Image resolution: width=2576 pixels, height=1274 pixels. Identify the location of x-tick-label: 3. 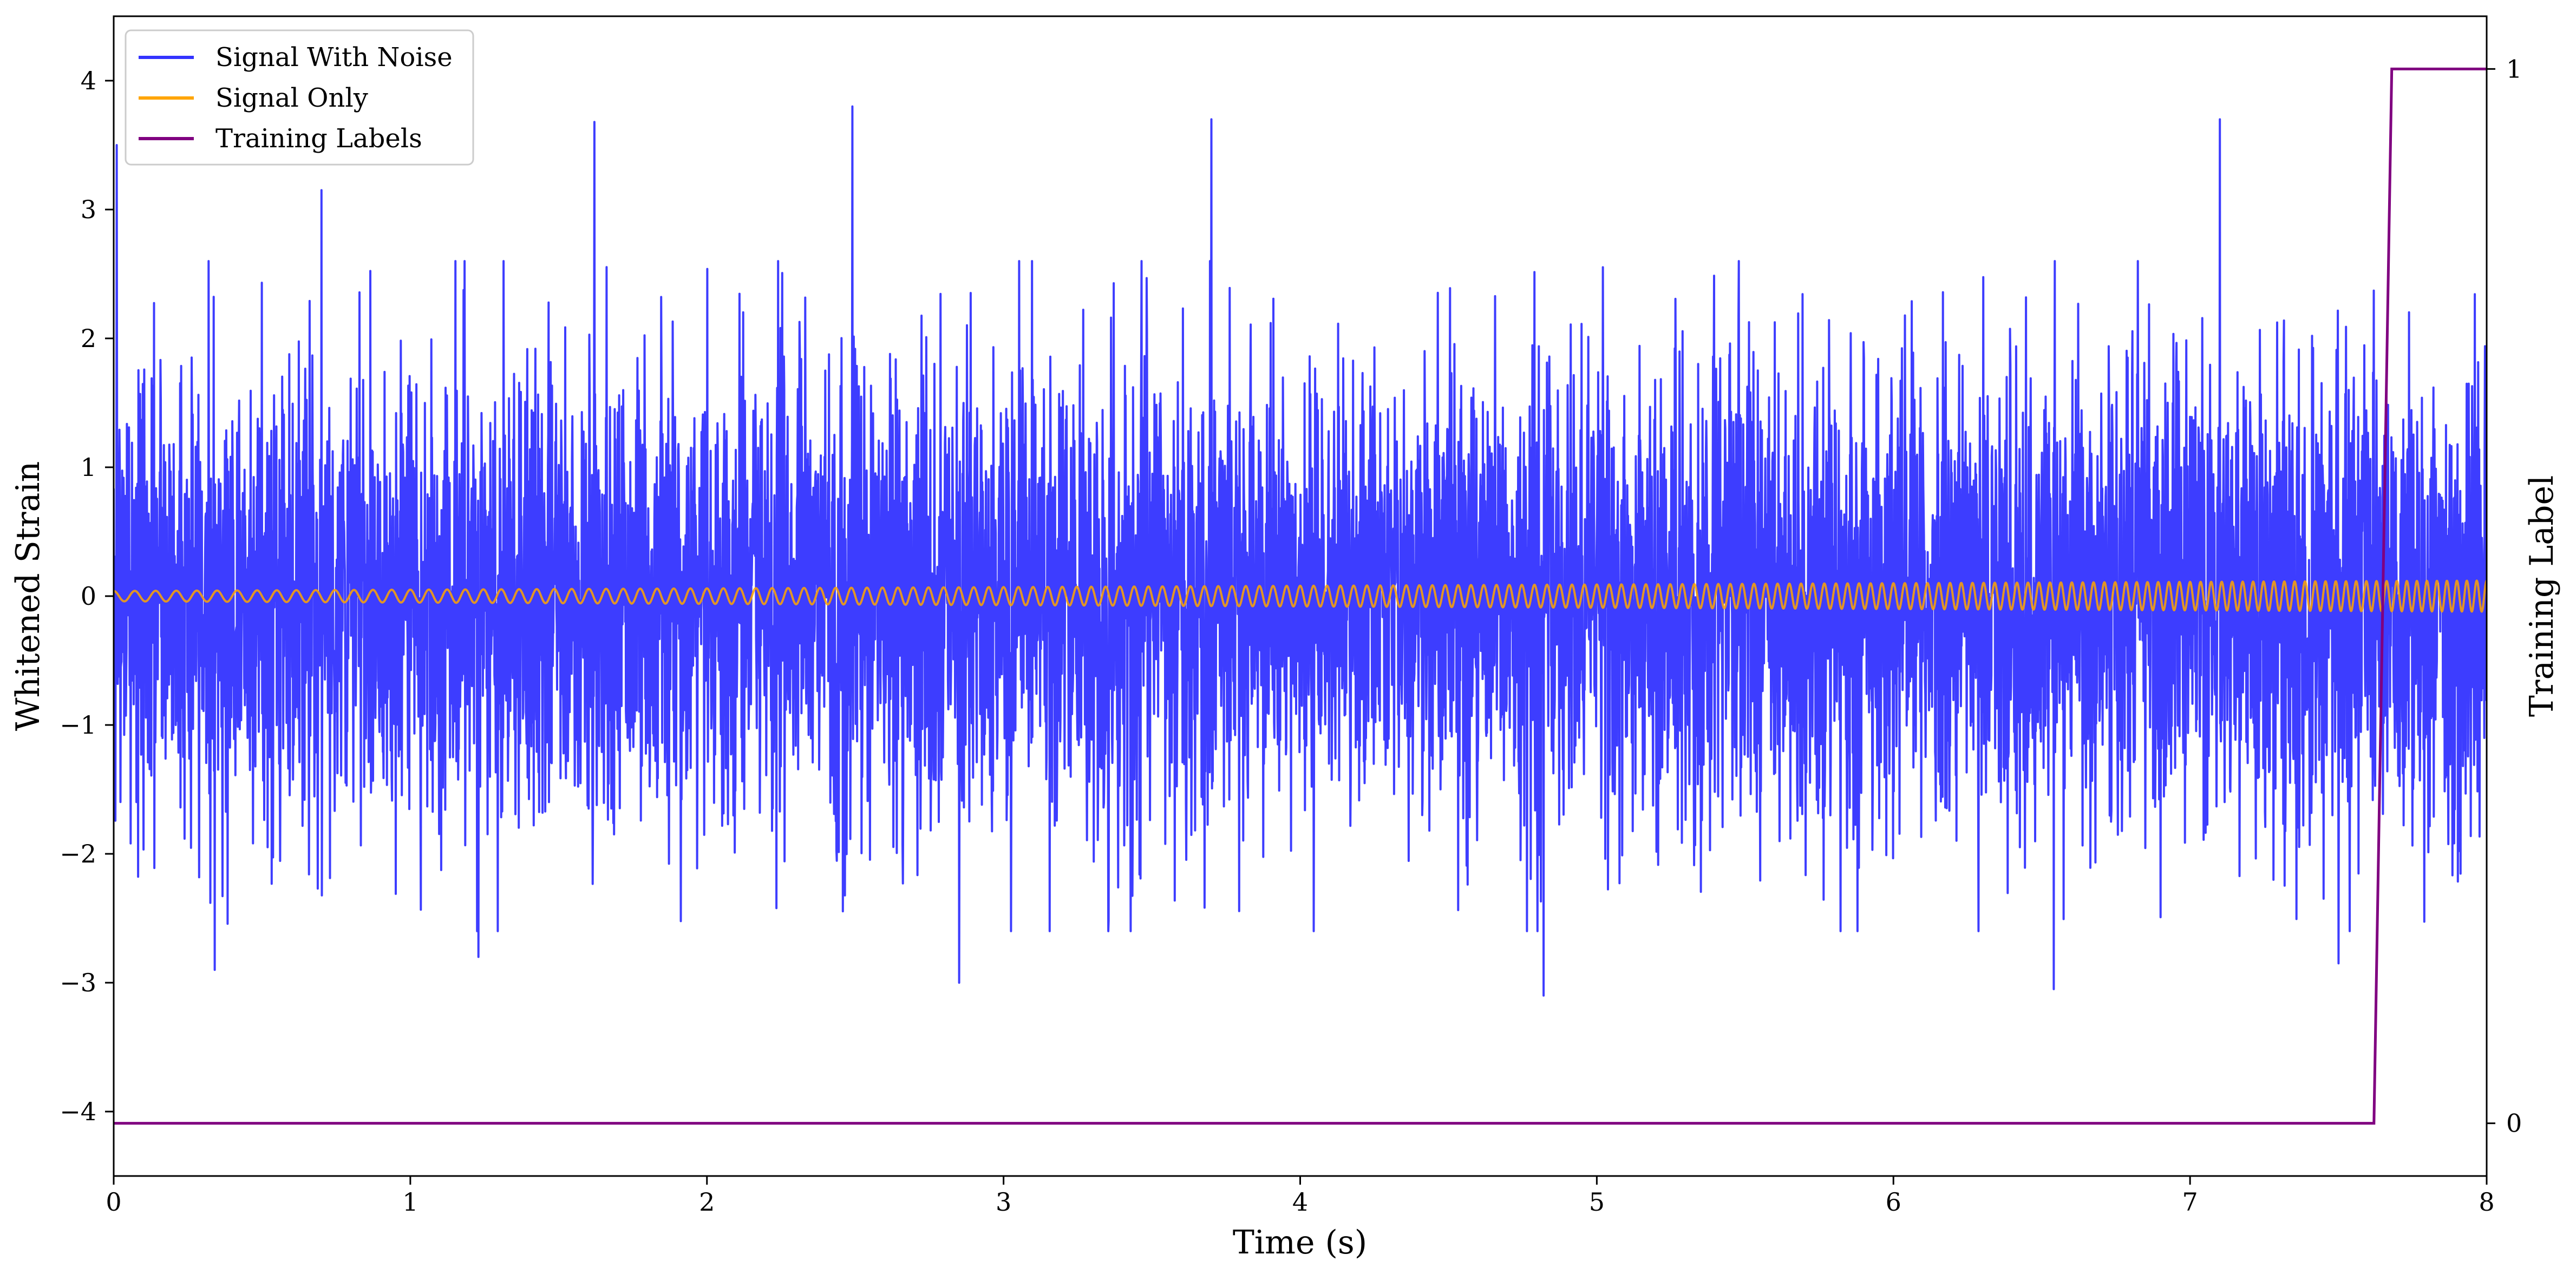
(1003, 1202).